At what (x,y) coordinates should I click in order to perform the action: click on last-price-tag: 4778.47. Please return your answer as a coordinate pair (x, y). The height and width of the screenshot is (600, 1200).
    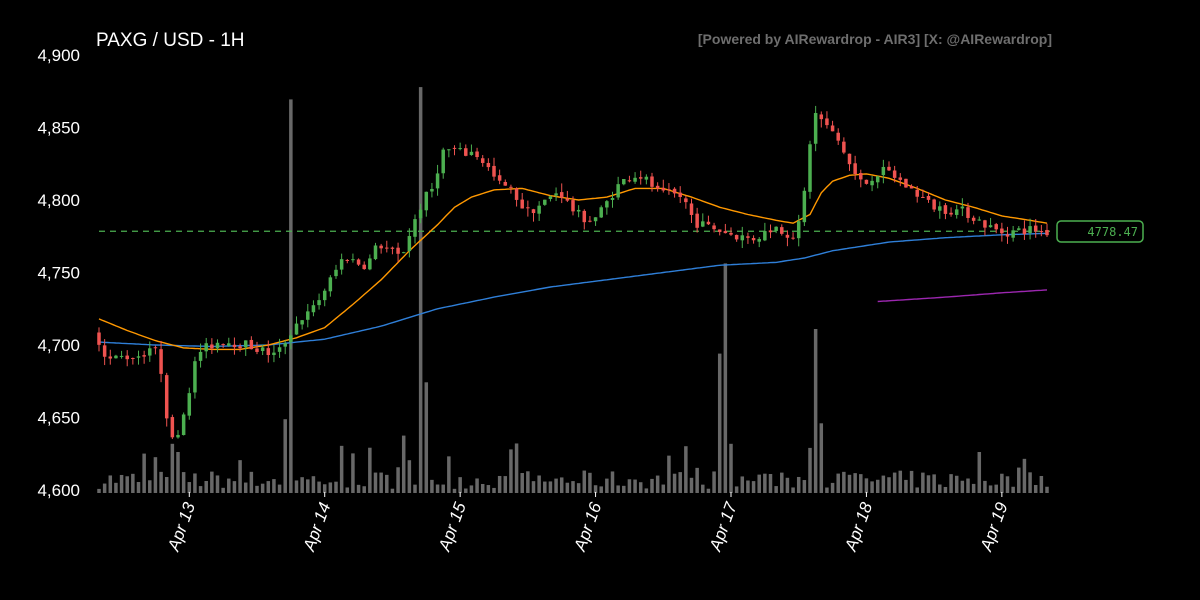
    Looking at the image, I should click on (1100, 231).